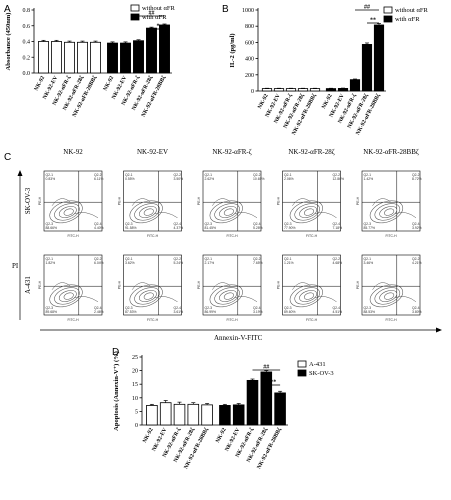 The height and width of the screenshot is (500, 451). I want to click on y-tick-label: 1000, so click(248, 11).